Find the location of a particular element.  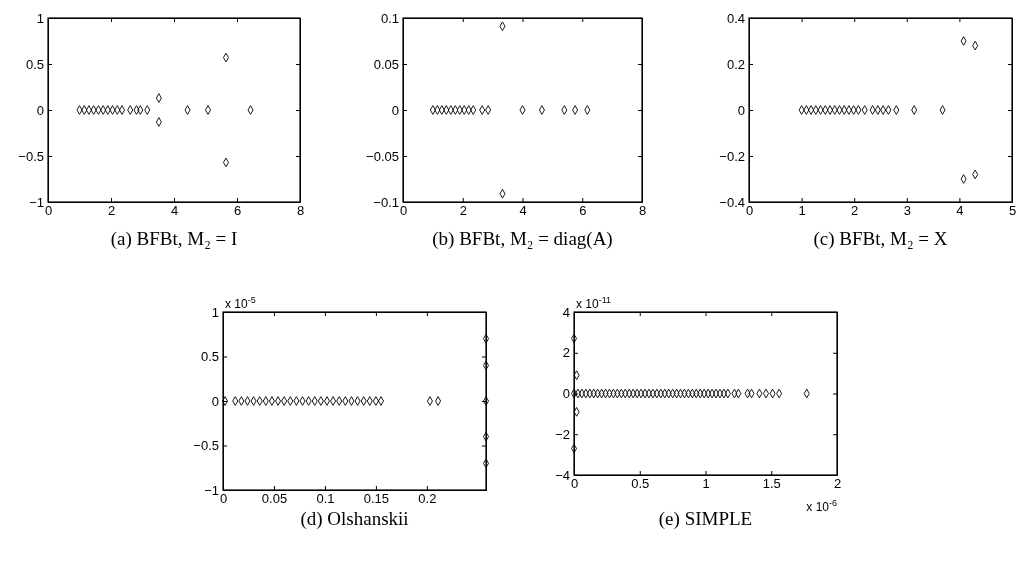

x-tick-label: 0.15 is located at coordinates (376, 499).